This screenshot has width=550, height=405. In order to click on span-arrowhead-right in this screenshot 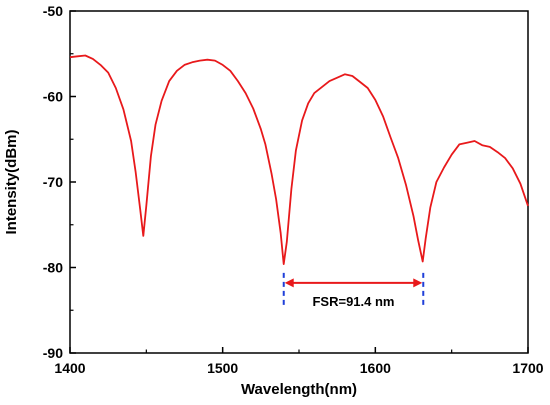, I will do `click(418, 283)`.